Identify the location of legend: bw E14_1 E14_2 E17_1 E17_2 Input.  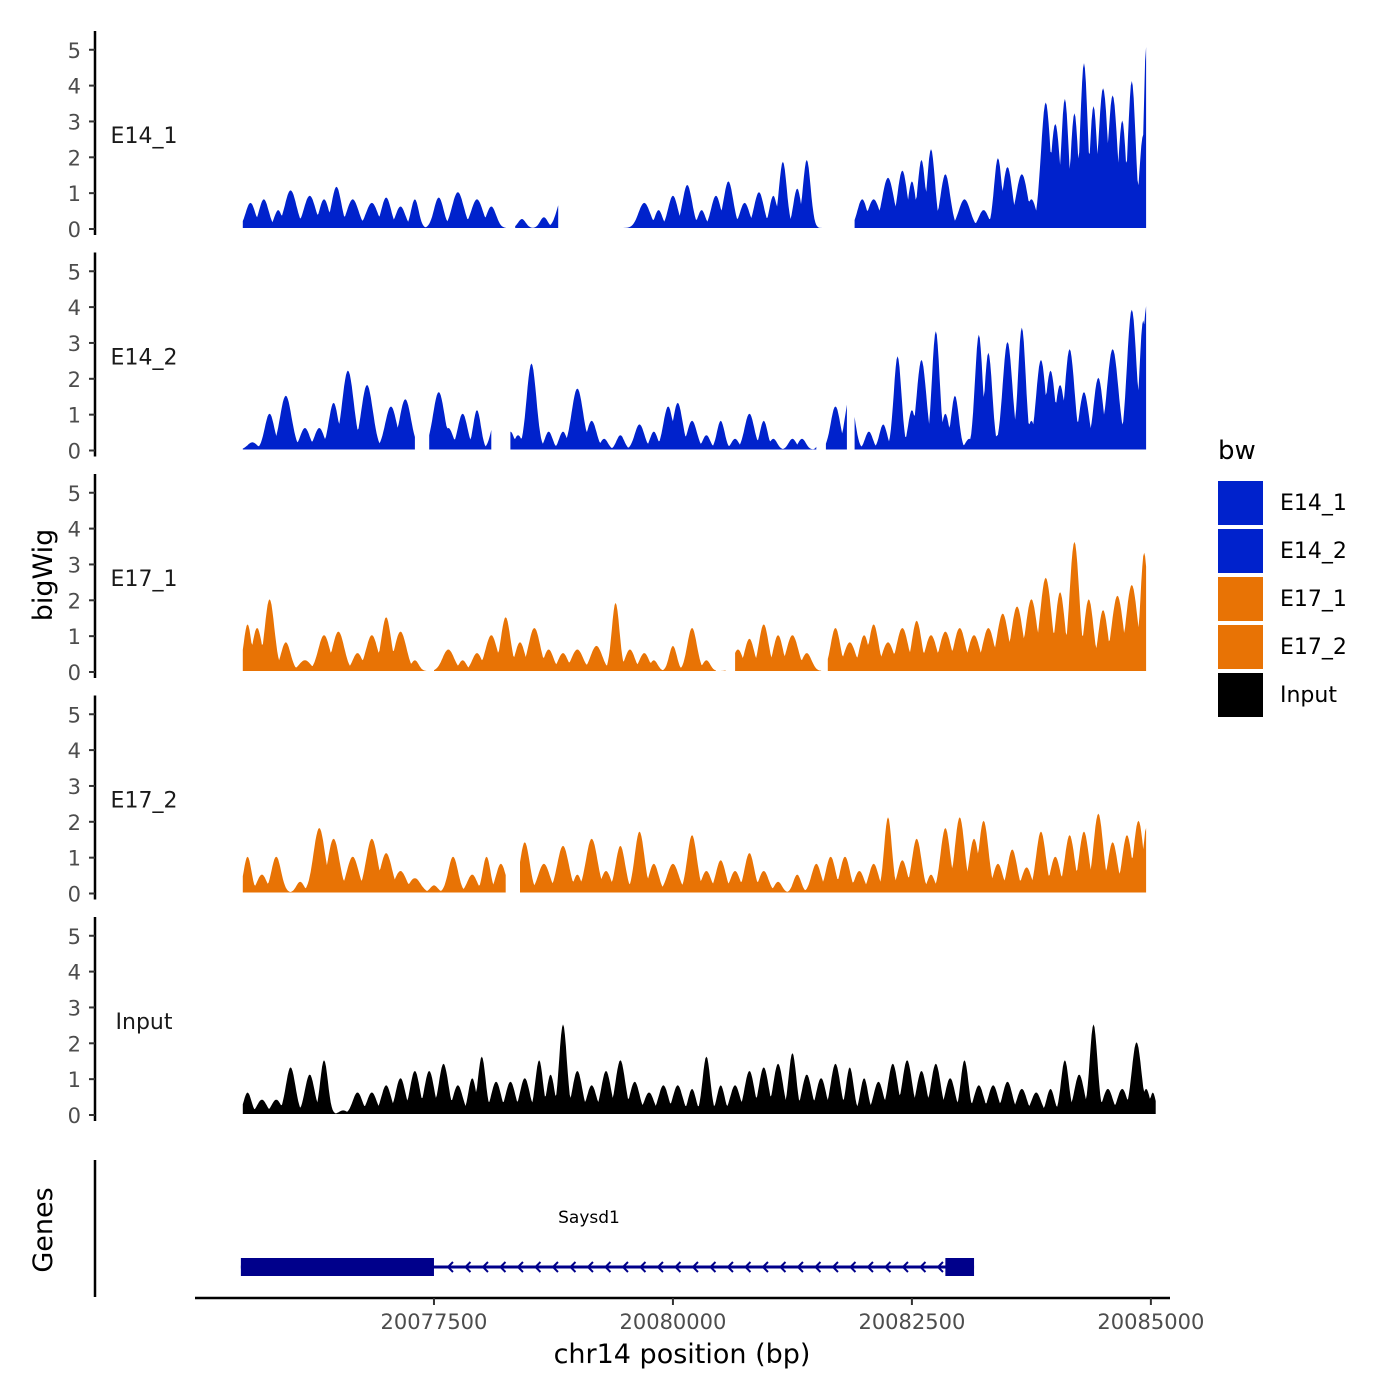
(1282, 576).